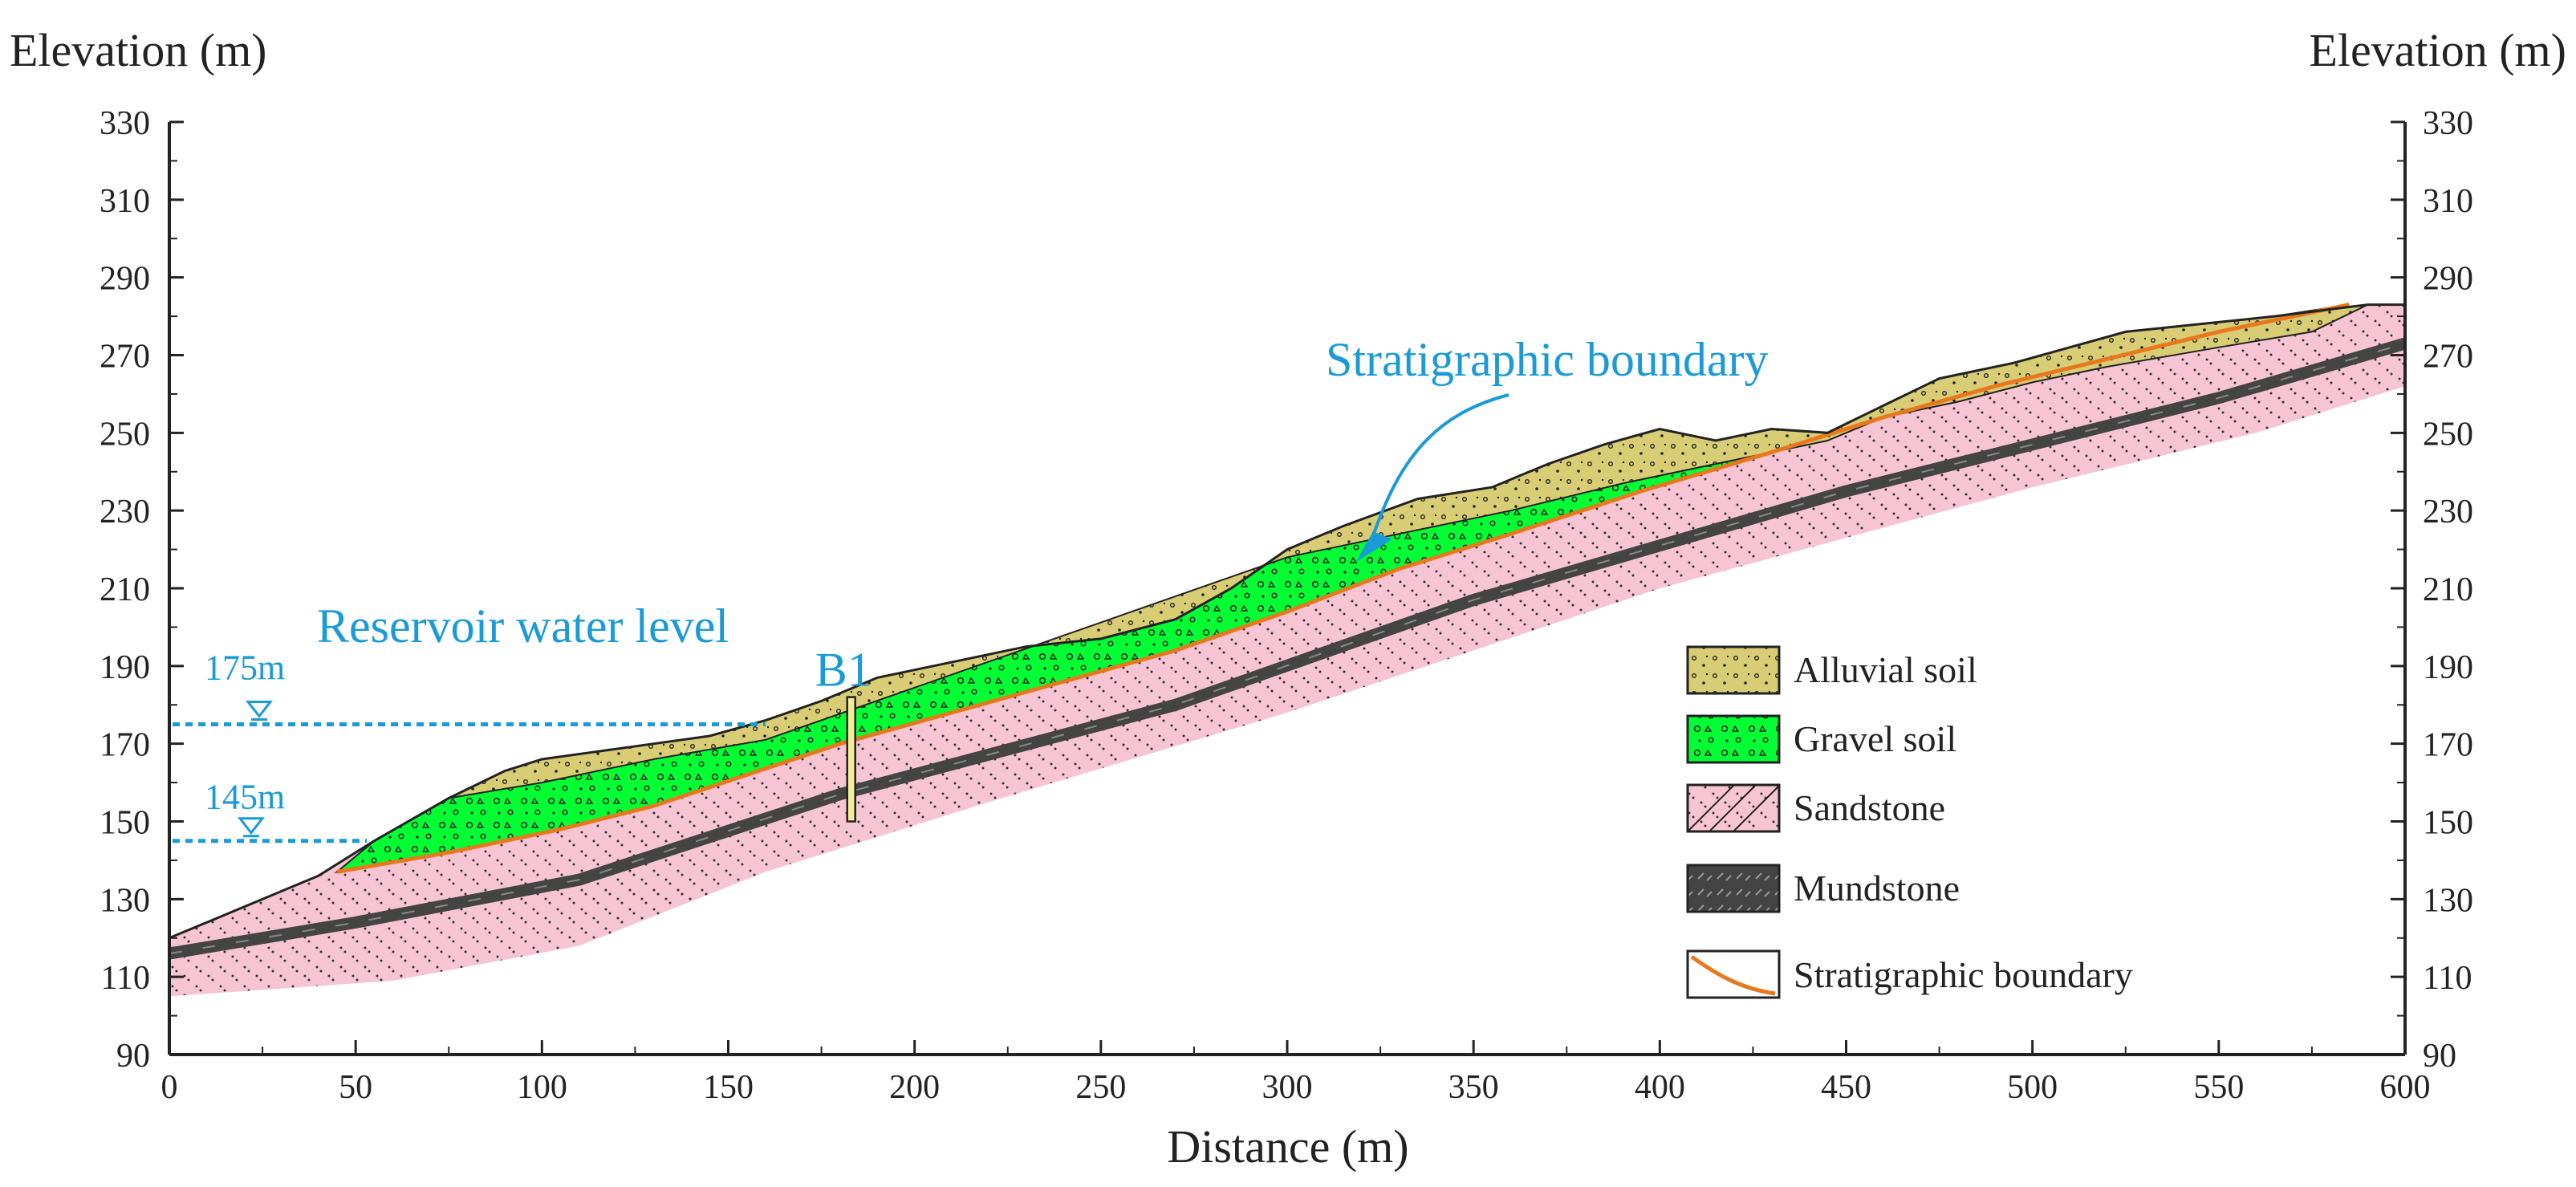 The image size is (2576, 1187). I want to click on y-tick-label-right: 270, so click(2448, 357).